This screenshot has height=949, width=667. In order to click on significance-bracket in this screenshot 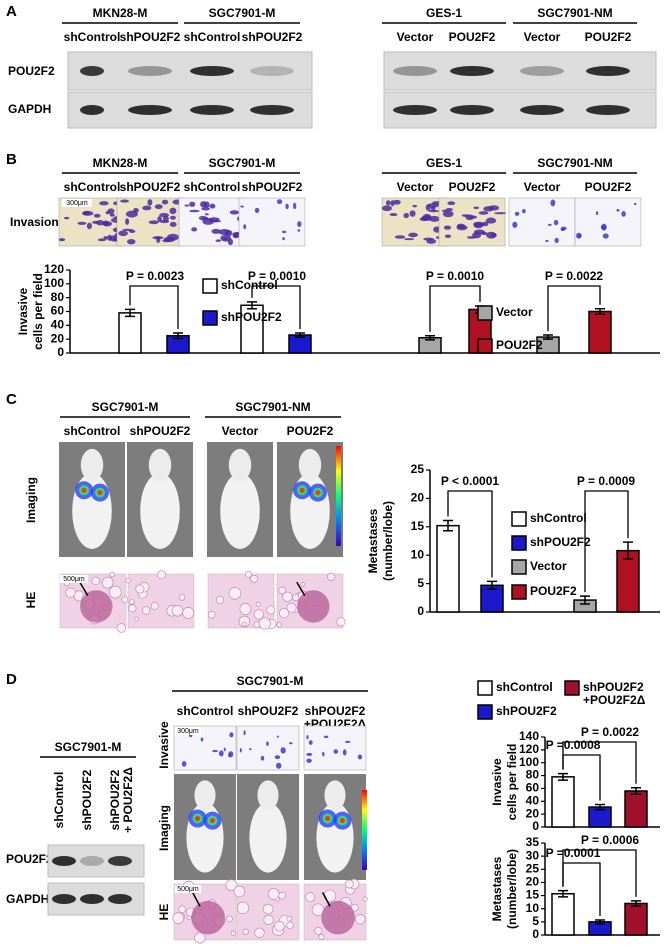, I will do `click(599, 762)`.